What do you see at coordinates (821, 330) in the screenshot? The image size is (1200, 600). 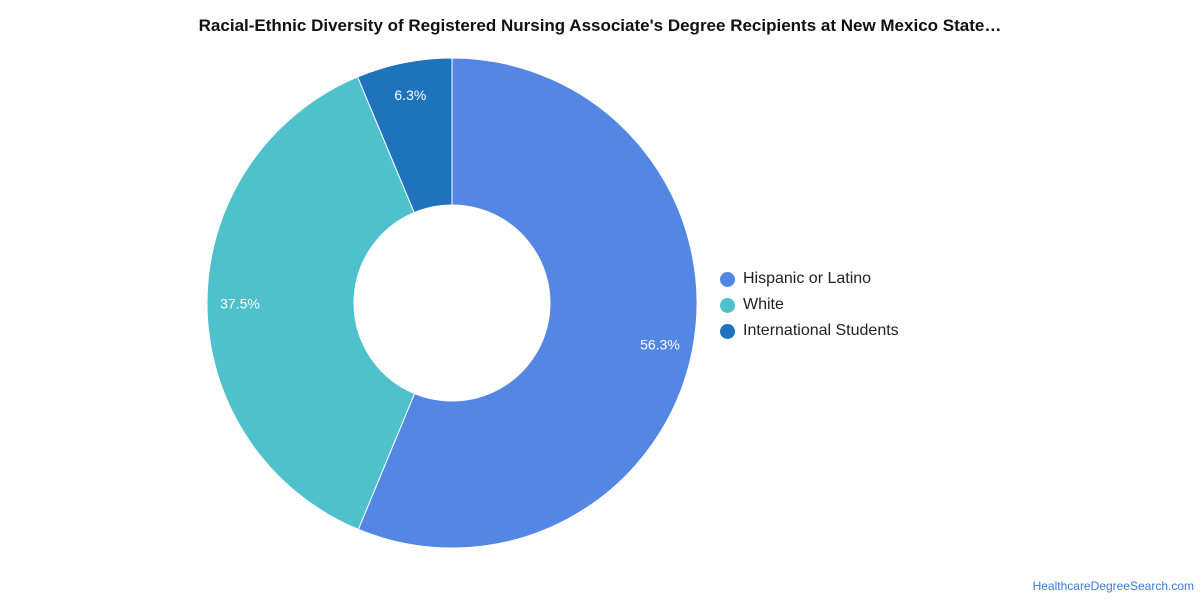 I see `legend-label: International Students` at bounding box center [821, 330].